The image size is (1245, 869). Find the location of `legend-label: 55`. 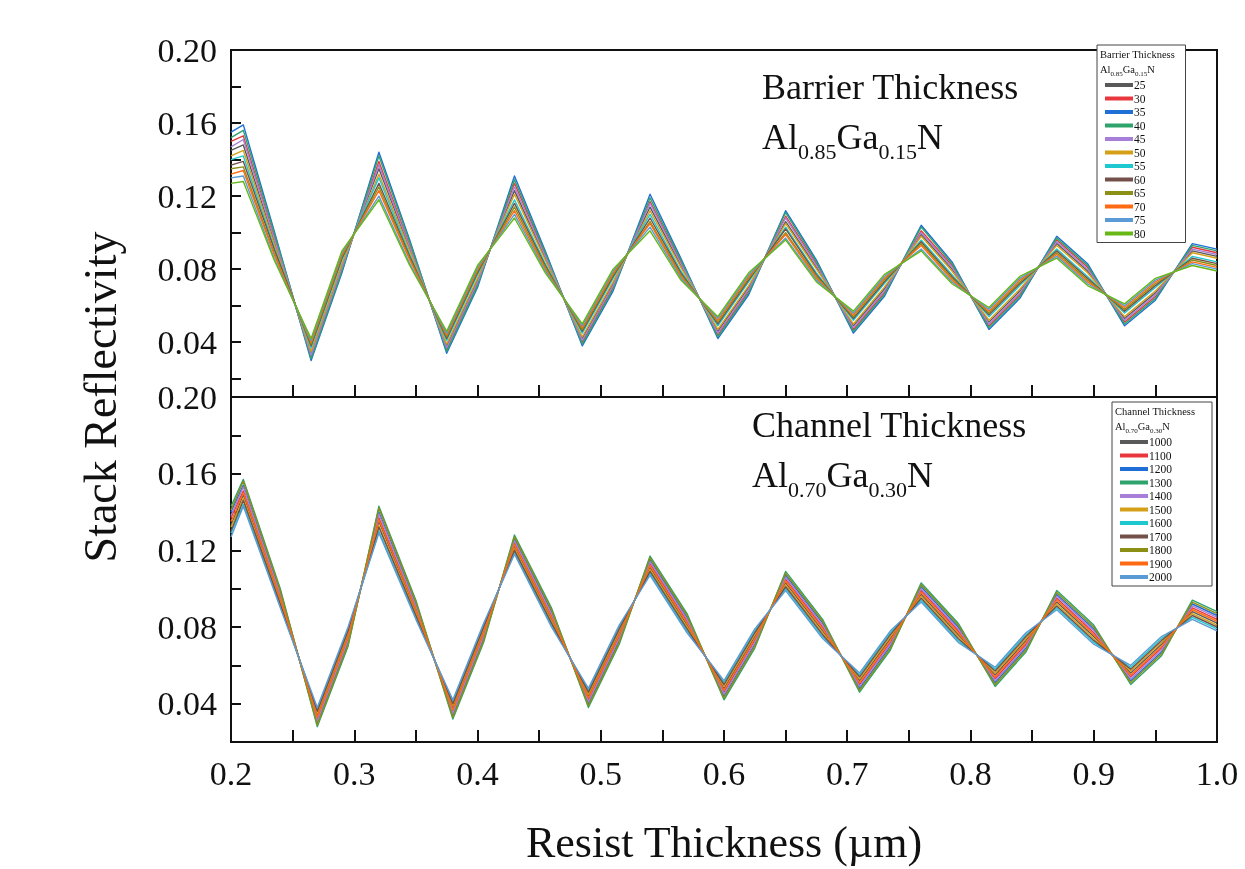

legend-label: 55 is located at coordinates (1140, 166).